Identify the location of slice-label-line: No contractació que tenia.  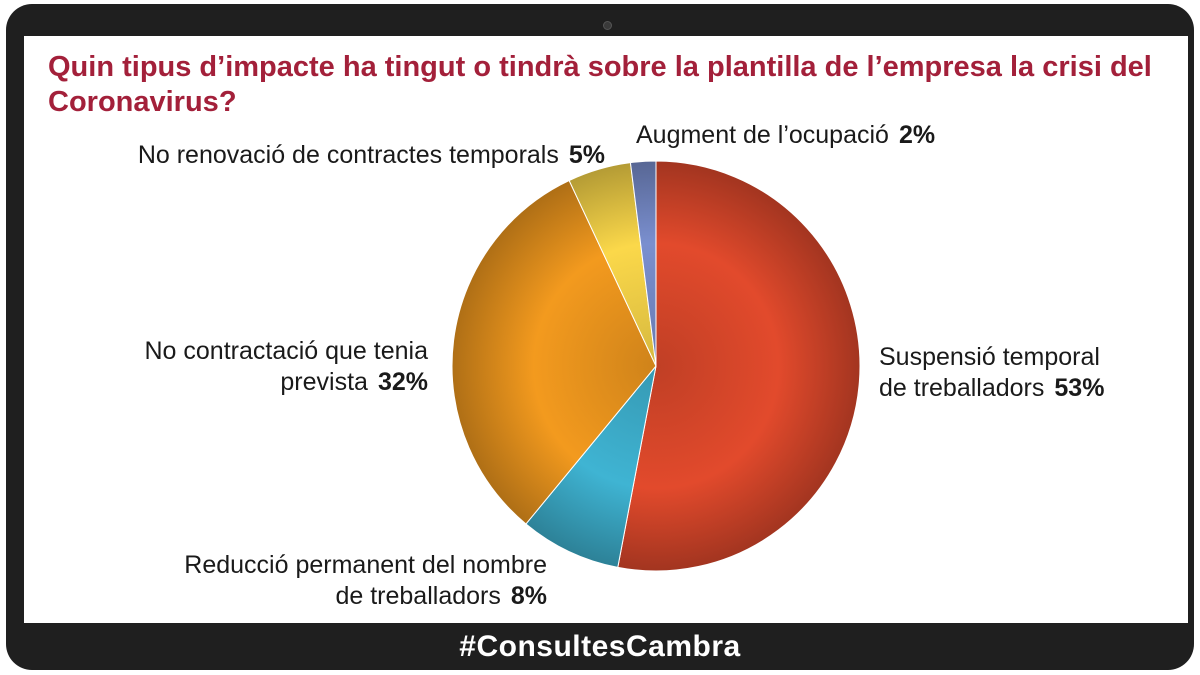
(286, 351).